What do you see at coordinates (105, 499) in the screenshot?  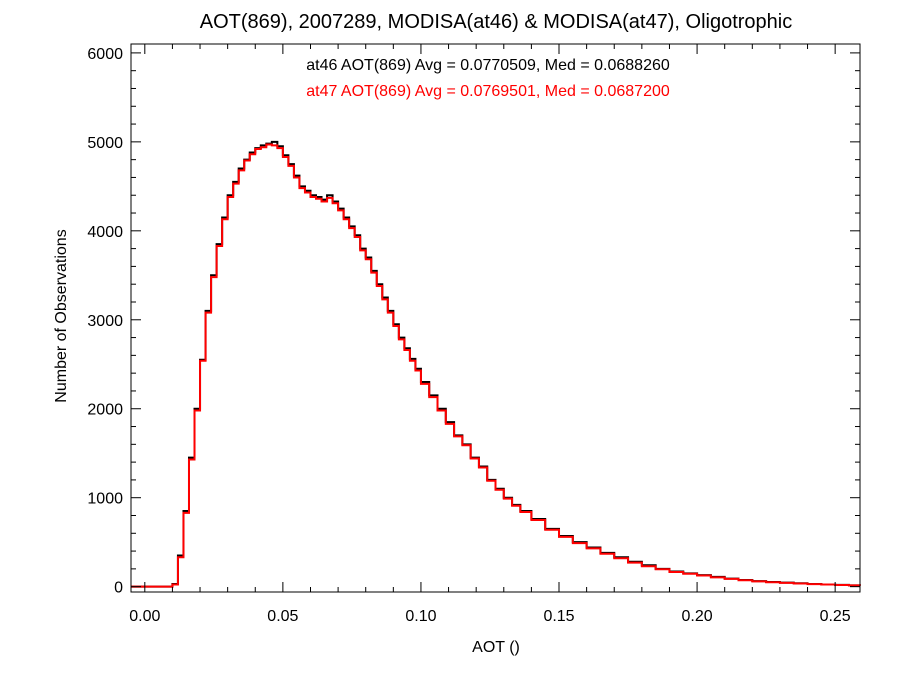 I see `y-tick-label: 1000` at bounding box center [105, 499].